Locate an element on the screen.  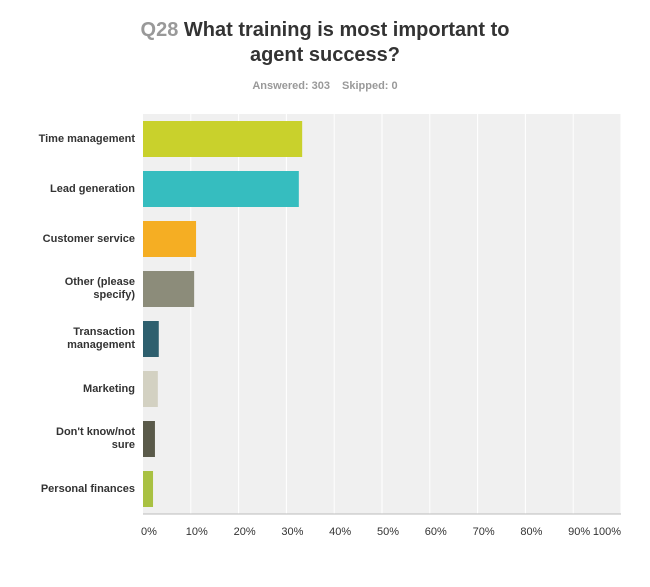
category-label: Other (please specify) is located at coordinates (99, 288).